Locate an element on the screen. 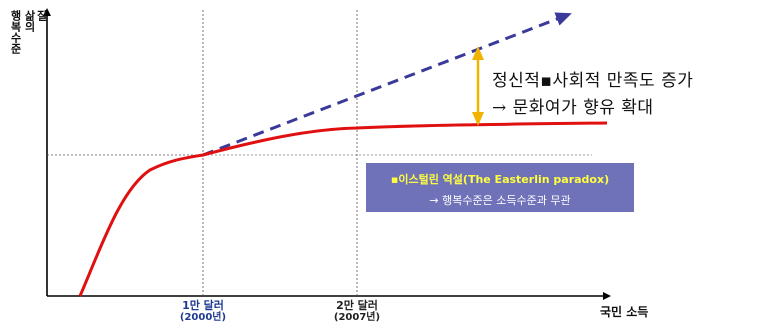 Image resolution: width=765 pixels, height=328 pixels. y-axis-label-life: 삶의 is located at coordinates (29, 21).